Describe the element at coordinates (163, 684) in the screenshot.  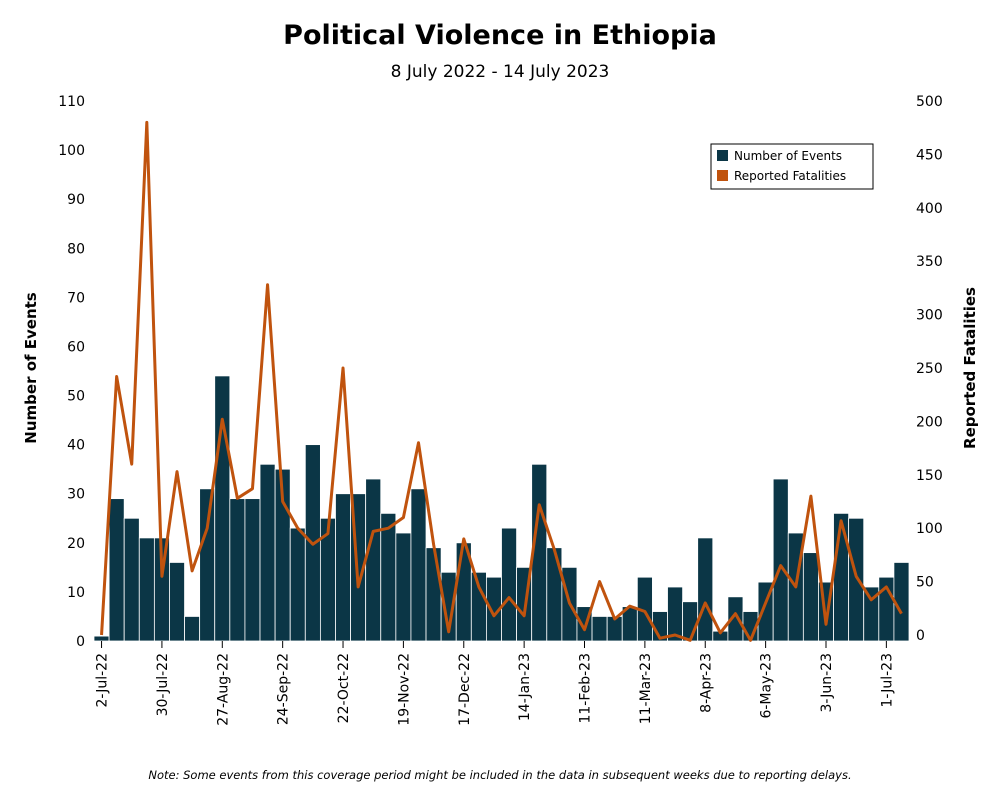
I see `x-tick-label: 30-Jul-22` at that location.